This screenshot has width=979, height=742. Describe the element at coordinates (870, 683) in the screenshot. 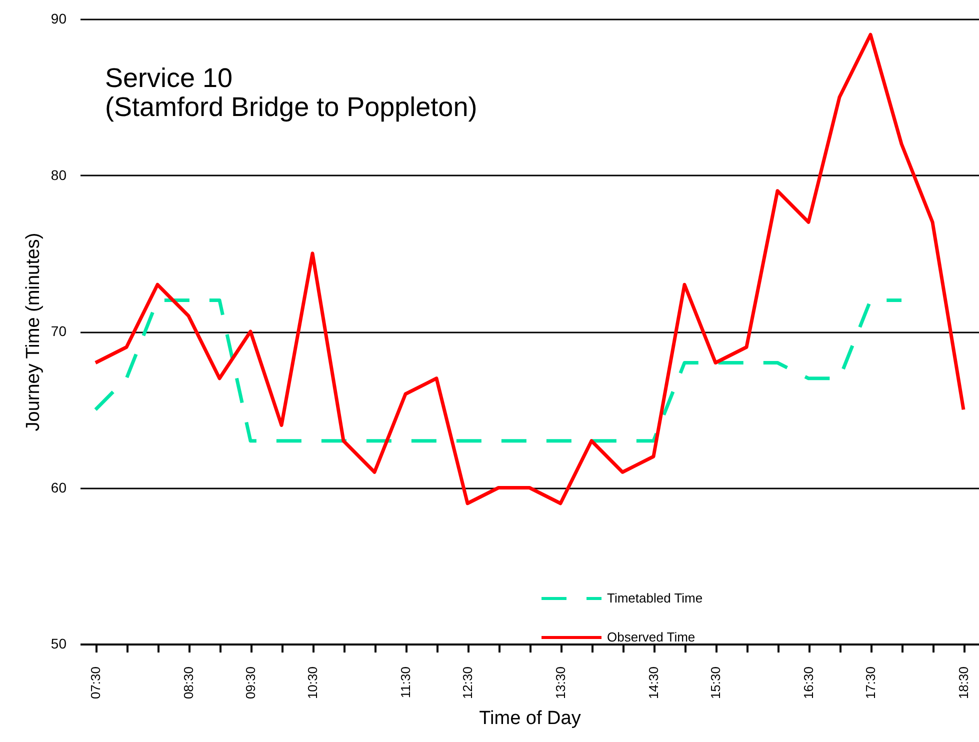

I see `x-tick-label: 17:30` at that location.